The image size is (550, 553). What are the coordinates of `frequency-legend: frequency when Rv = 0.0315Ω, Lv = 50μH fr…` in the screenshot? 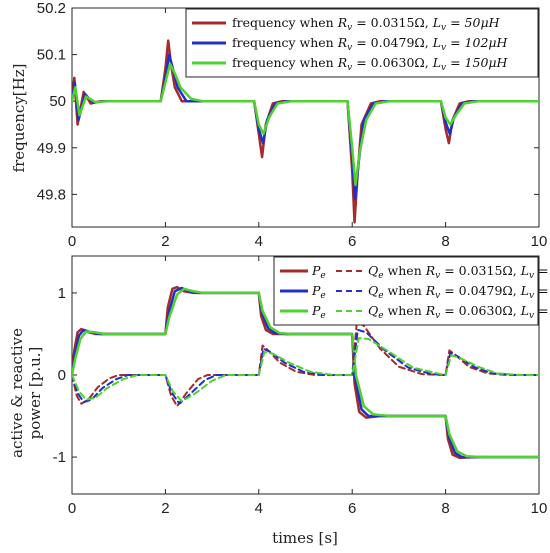 It's located at (362, 43).